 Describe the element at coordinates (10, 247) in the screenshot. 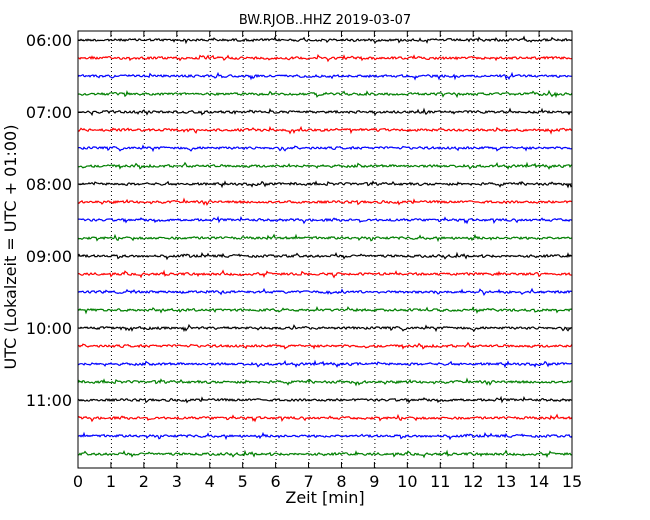

I see `y-axis-label: UTC (Lokalzeit = UTC + 01:00)` at that location.